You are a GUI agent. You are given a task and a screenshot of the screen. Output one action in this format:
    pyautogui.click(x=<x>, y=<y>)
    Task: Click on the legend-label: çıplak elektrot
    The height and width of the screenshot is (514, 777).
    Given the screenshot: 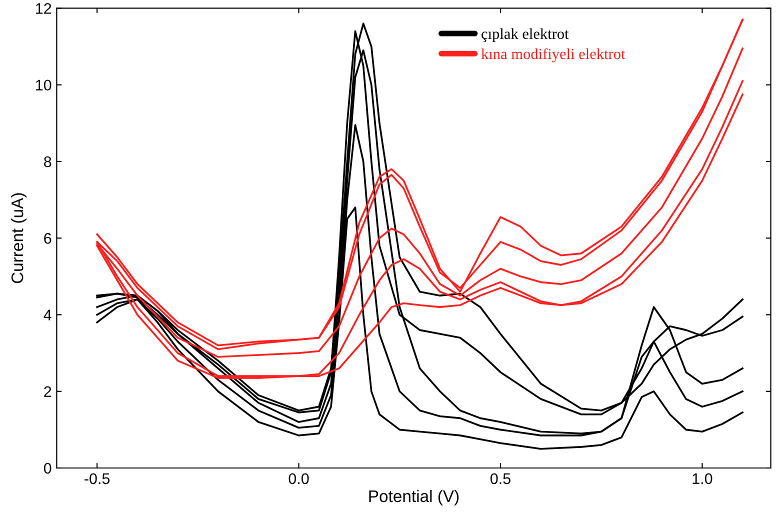 What is the action you would take?
    pyautogui.click(x=525, y=35)
    